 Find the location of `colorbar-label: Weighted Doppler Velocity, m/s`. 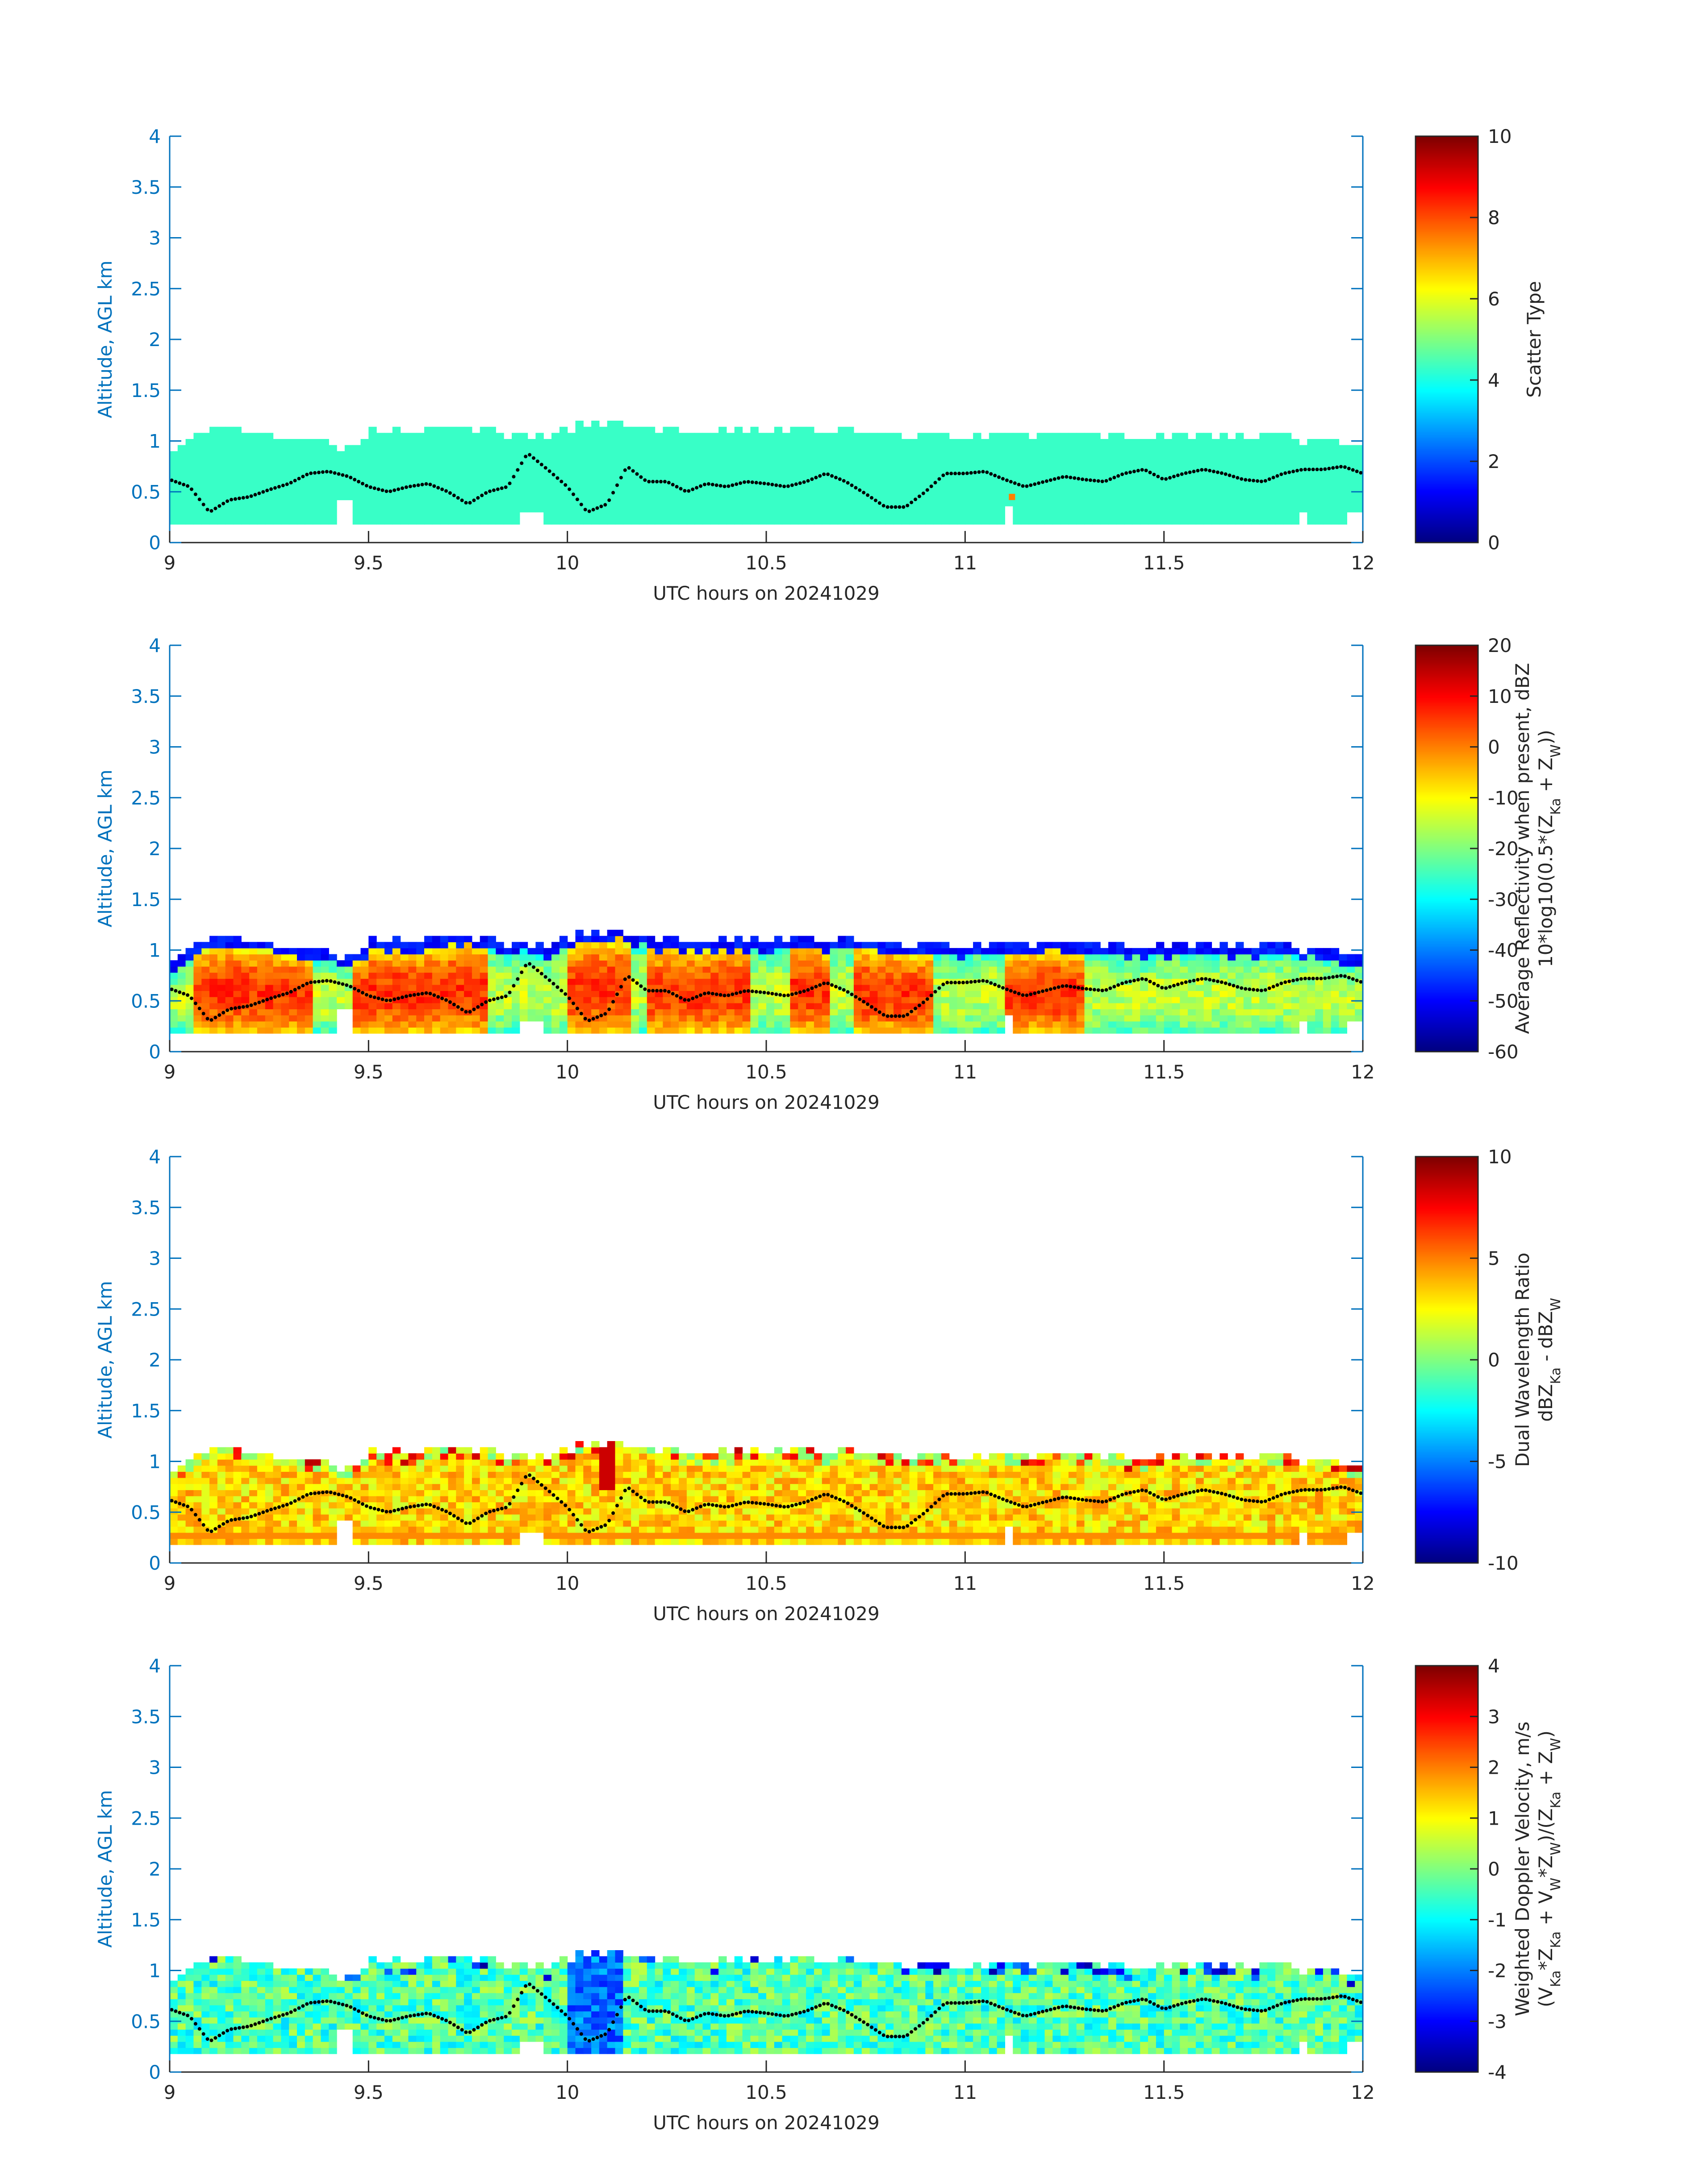

colorbar-label: Weighted Doppler Velocity, m/s is located at coordinates (1522, 1869).